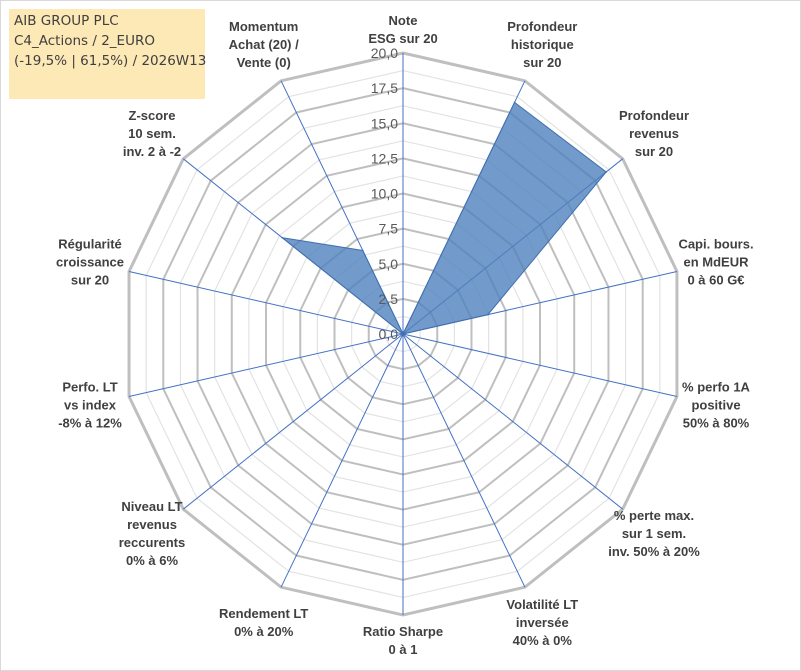  Describe the element at coordinates (152, 151) in the screenshot. I see `axis-label-line: inv. 2 à -2` at that location.